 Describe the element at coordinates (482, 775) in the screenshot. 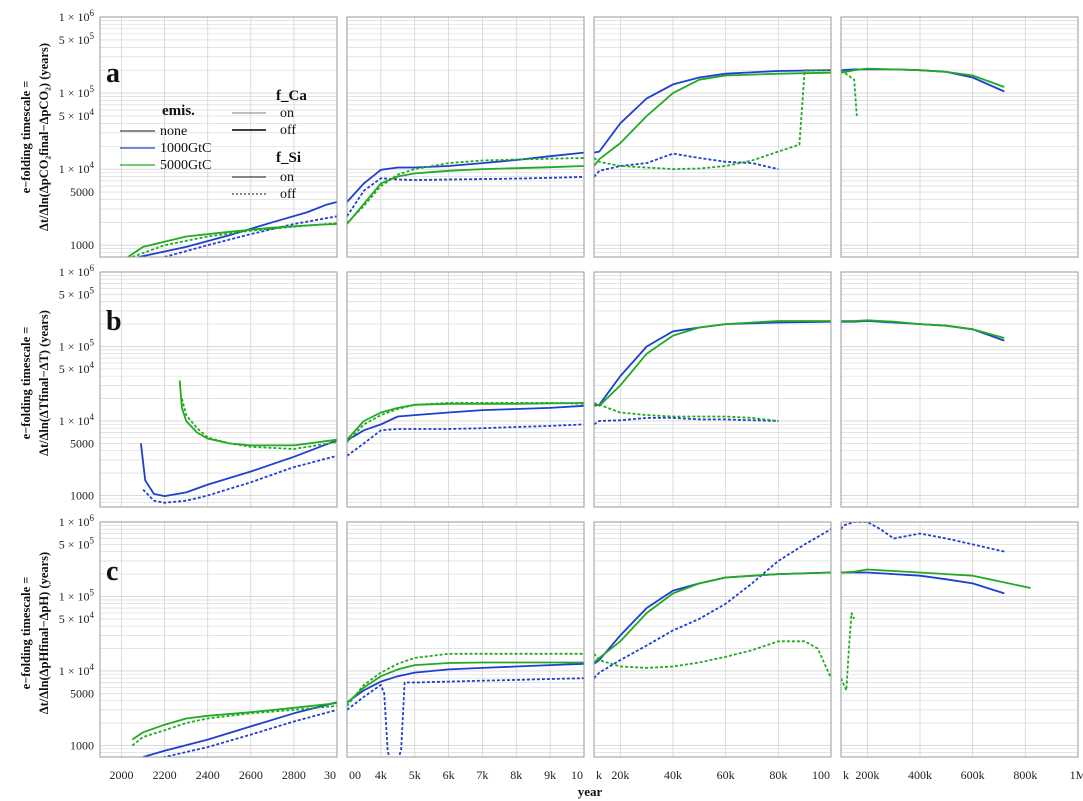

I see `x-tick-label: 7k` at that location.